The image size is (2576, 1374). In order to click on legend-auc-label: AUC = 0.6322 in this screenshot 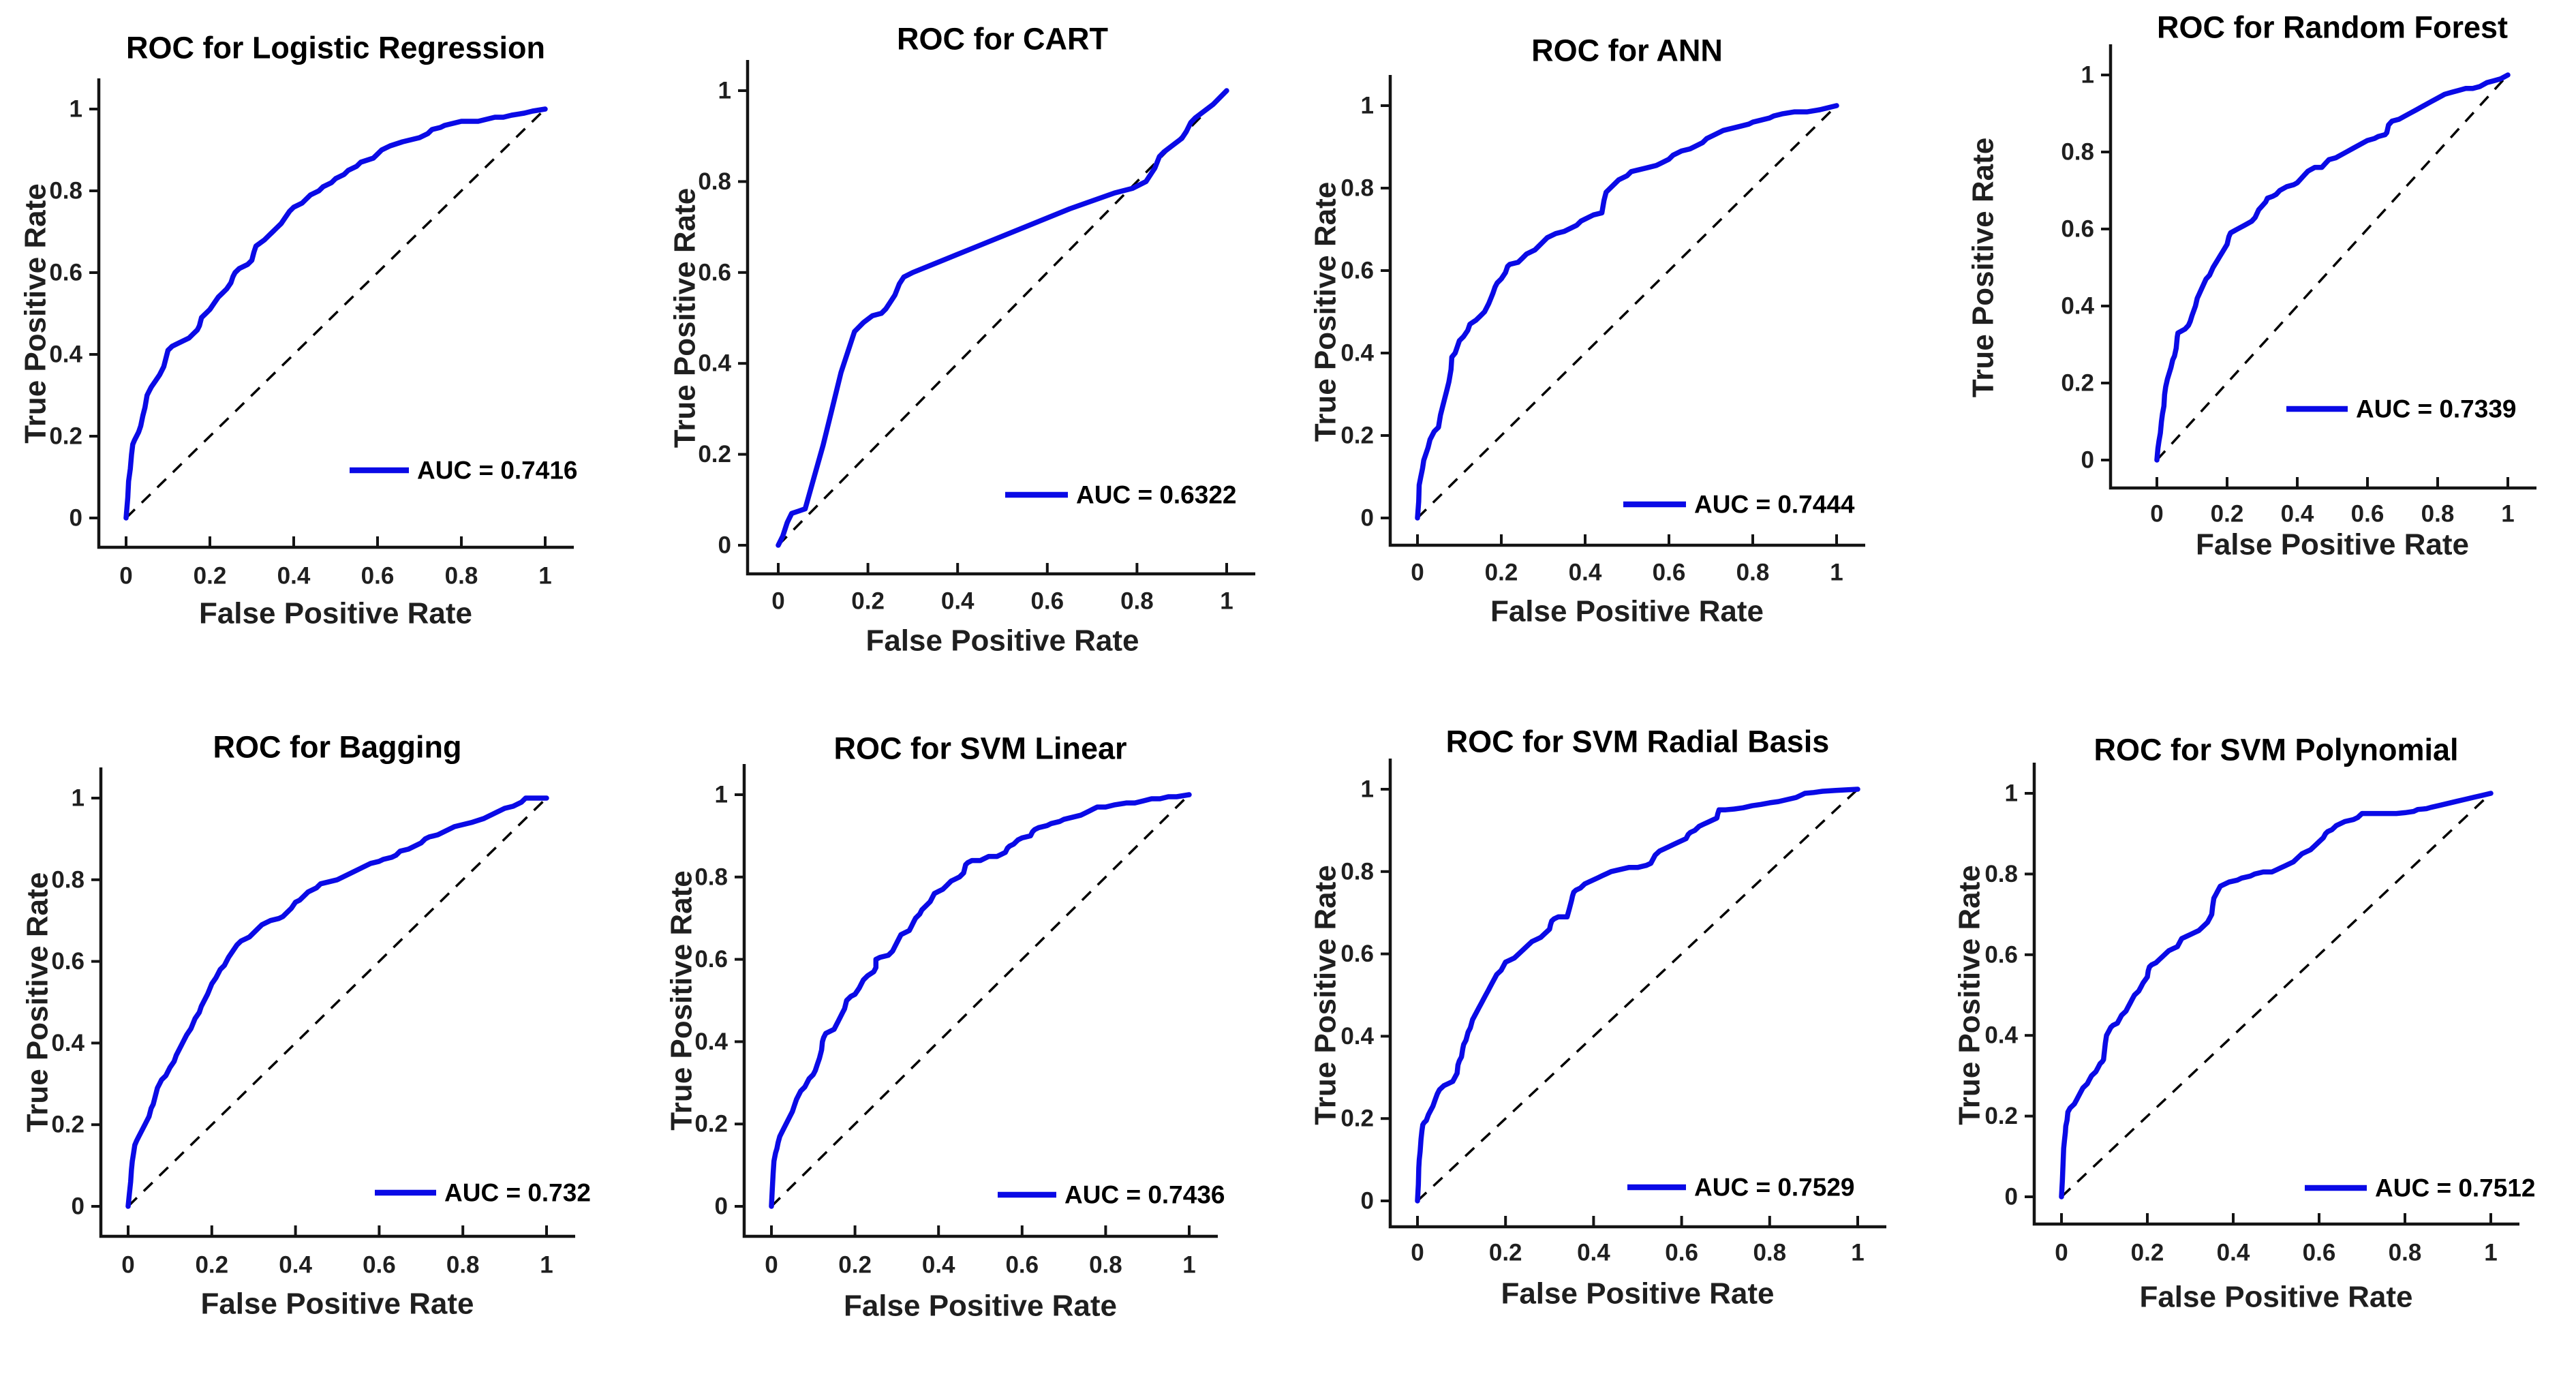, I will do `click(1156, 495)`.